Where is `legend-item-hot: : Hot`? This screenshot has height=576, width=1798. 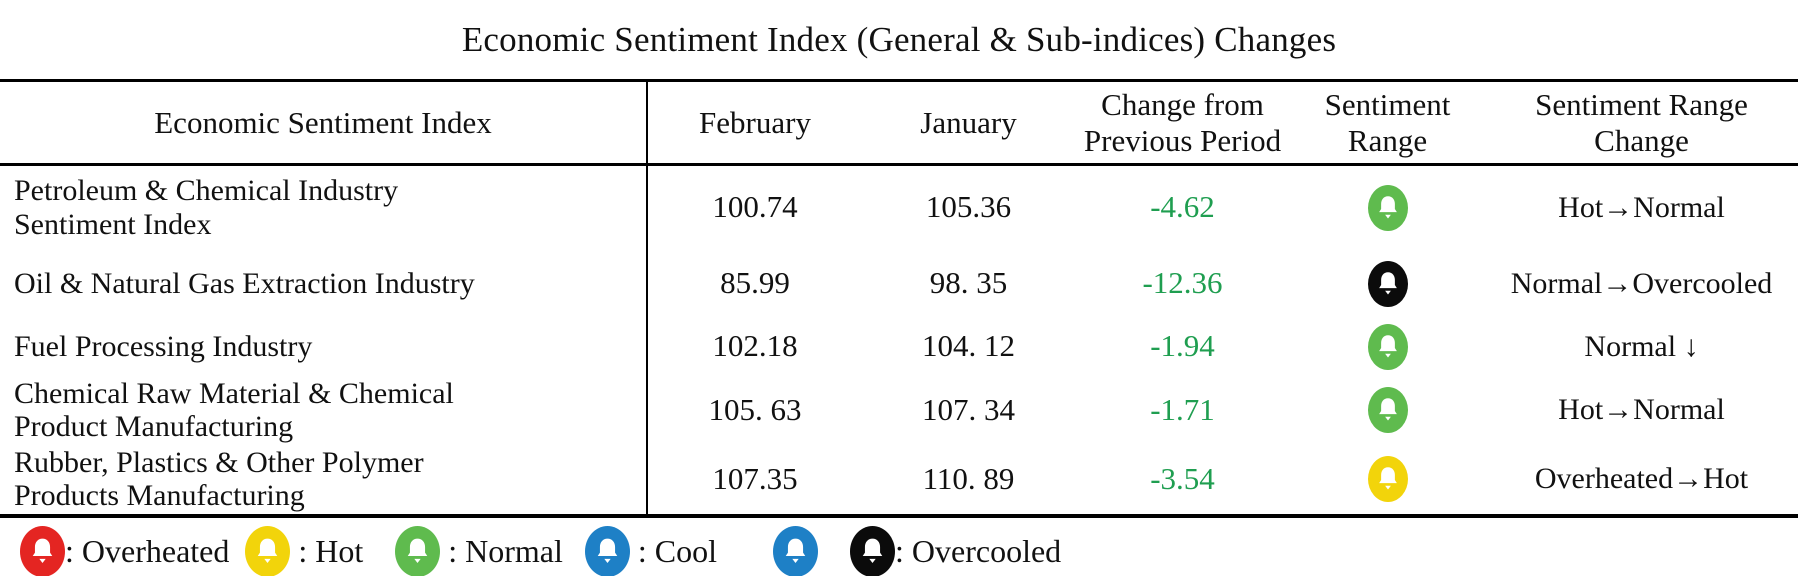
legend-item-hot: : Hot is located at coordinates (304, 550).